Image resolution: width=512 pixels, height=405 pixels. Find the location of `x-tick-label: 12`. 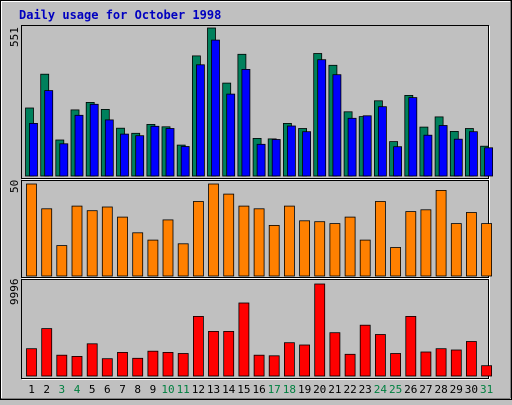

x-tick-label: 12 is located at coordinates (198, 389).